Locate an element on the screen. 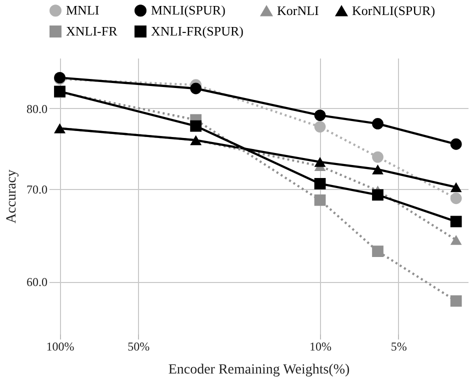 The height and width of the screenshot is (380, 474). x-axis-title: Encoder Remaining Weights(%) is located at coordinates (259, 370).